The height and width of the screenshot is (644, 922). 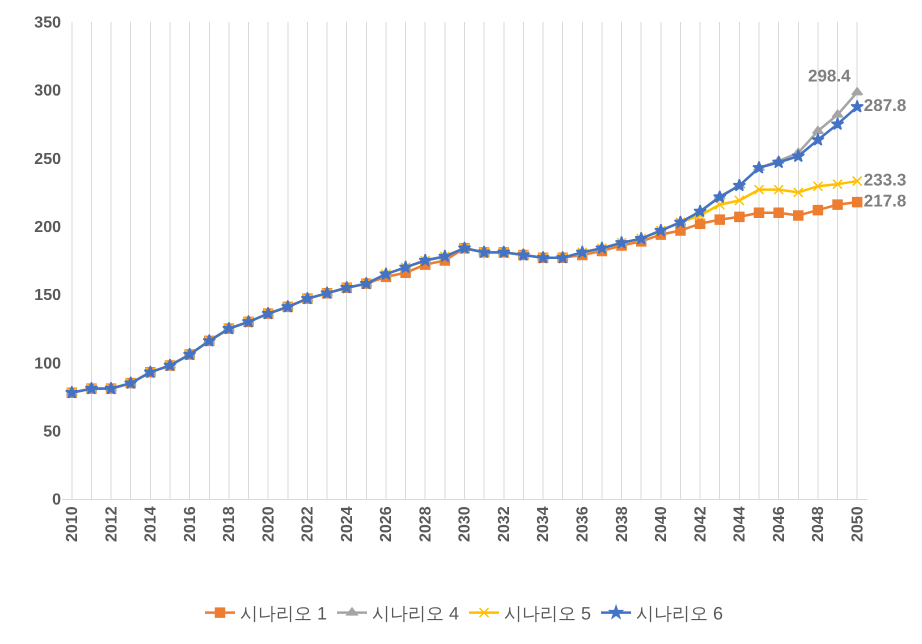 I want to click on x-tick-label: 2022, so click(x=308, y=524).